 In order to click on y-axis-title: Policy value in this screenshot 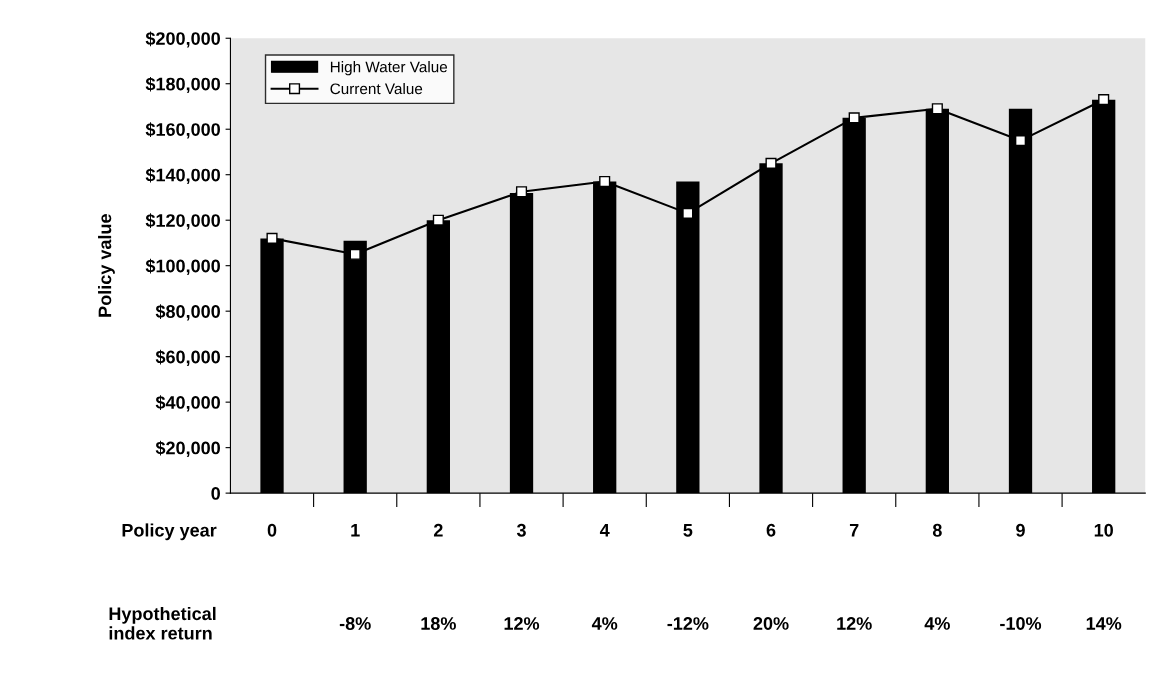, I will do `click(106, 265)`.